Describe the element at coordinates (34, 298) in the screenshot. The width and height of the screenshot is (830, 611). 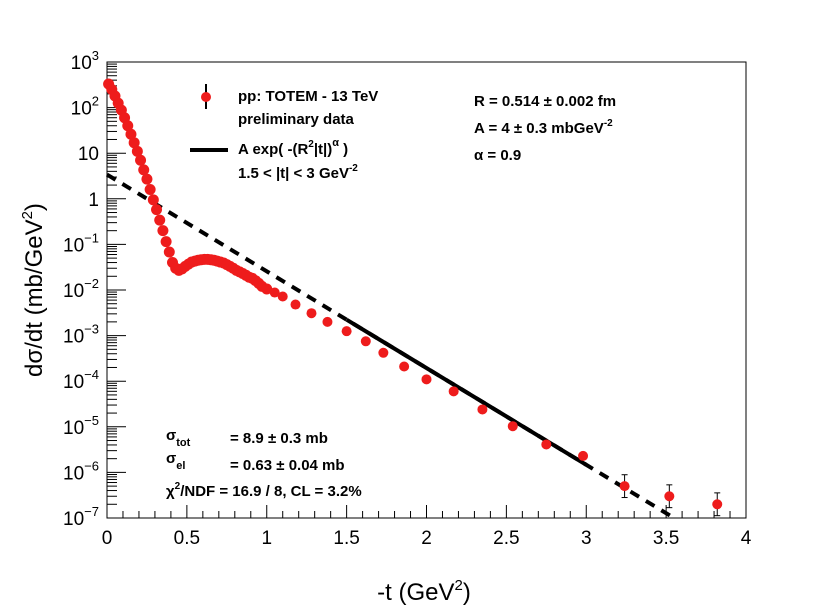
I see `y-title-main: dσ/dt (mb/GeV` at that location.